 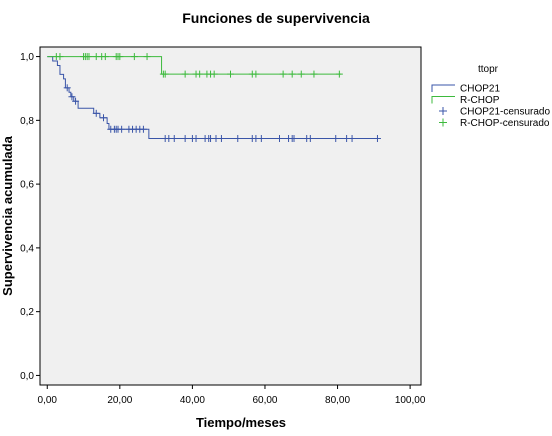 What do you see at coordinates (505, 123) in the screenshot?
I see `legend-label: R-CHOP-censurado` at bounding box center [505, 123].